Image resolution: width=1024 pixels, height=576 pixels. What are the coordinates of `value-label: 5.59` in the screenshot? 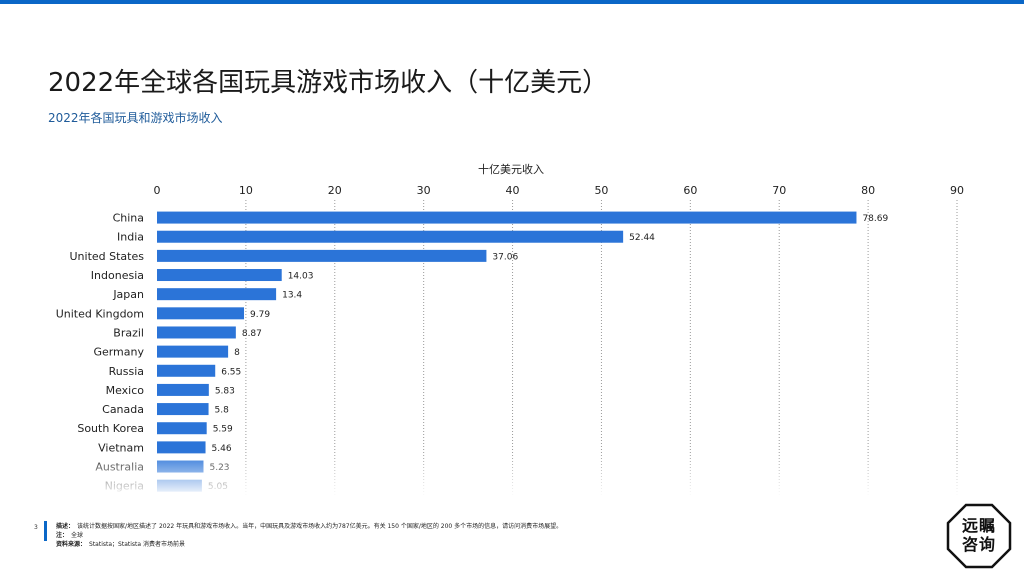 It's located at (223, 430).